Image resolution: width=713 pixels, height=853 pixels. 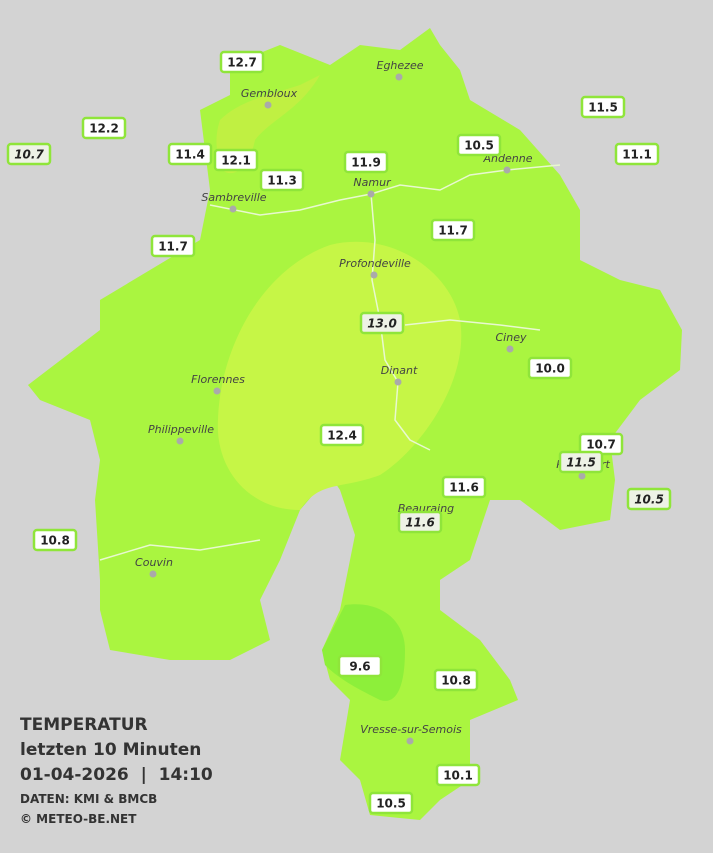 What do you see at coordinates (269, 93) in the screenshot?
I see `city-label: Gembloux` at bounding box center [269, 93].